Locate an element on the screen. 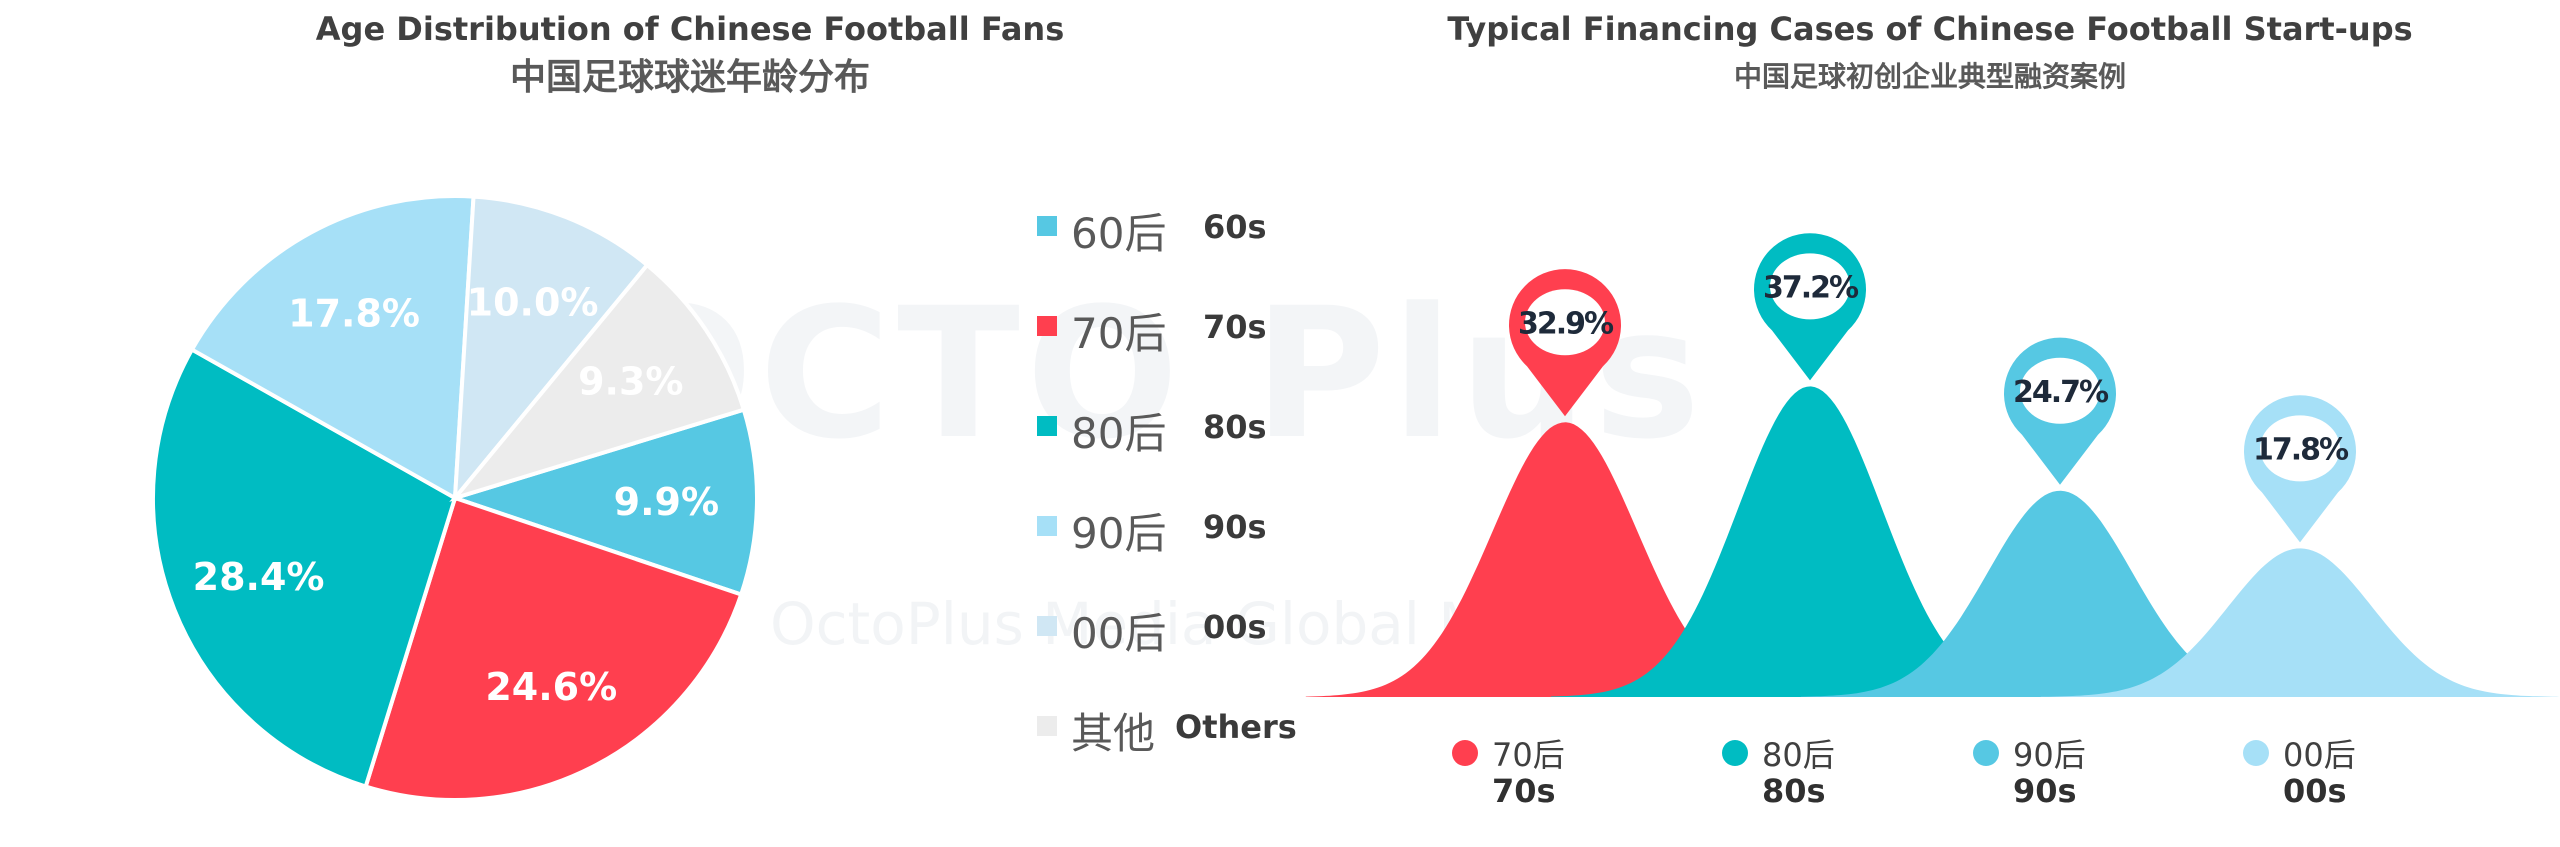 The width and height of the screenshot is (2560, 847). legend-label-cn: 60后 is located at coordinates (1119, 233).